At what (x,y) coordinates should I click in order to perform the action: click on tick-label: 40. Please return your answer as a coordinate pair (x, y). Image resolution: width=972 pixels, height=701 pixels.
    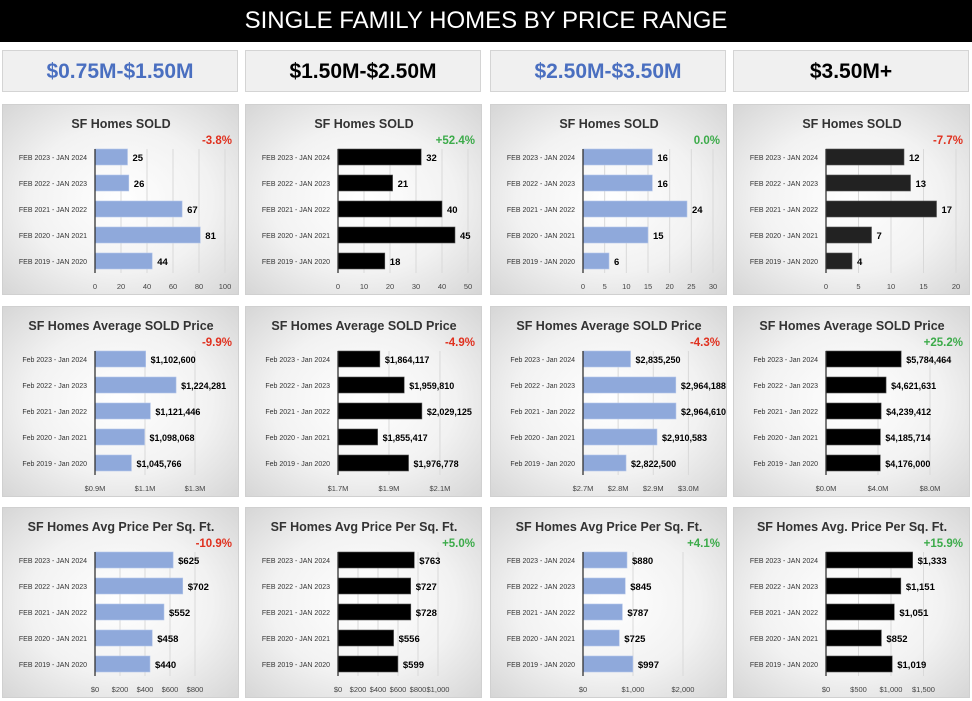
    Looking at the image, I should click on (442, 286).